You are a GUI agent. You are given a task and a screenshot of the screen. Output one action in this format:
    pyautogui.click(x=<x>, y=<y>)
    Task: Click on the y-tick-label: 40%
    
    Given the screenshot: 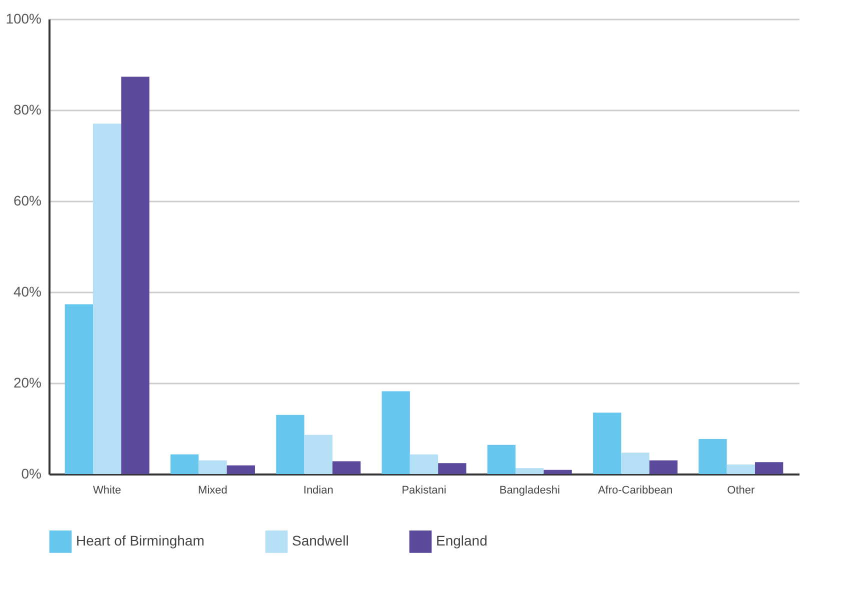 What is the action you would take?
    pyautogui.click(x=27, y=292)
    